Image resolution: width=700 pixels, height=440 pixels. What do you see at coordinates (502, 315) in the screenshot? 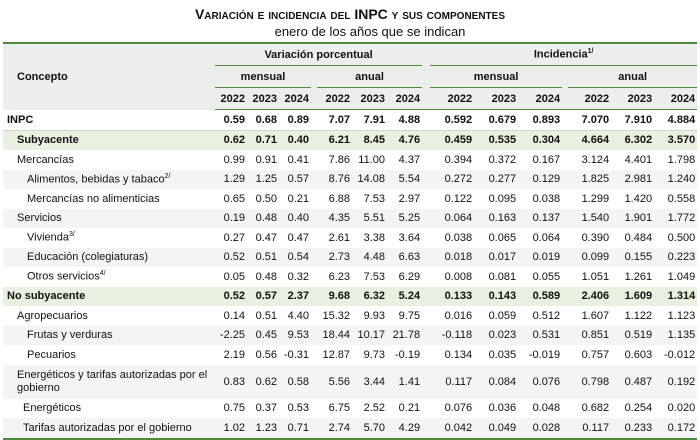
I see `value-cell: 0.059` at bounding box center [502, 315].